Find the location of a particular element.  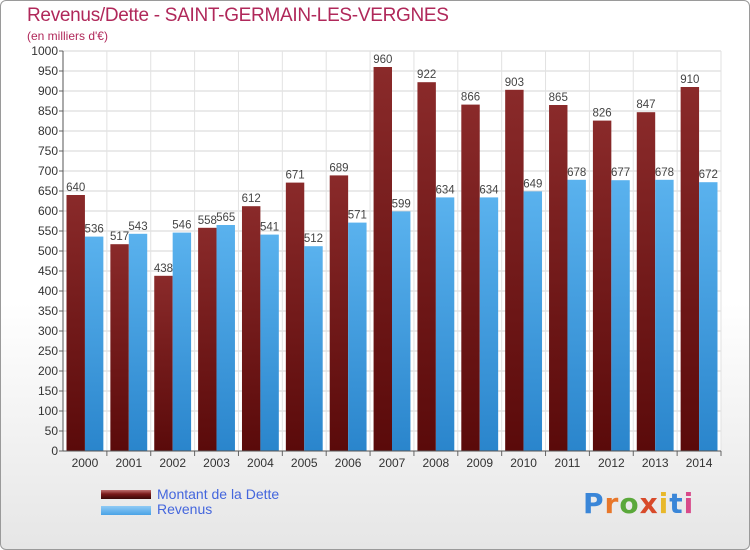

logo-letter: P is located at coordinates (594, 503).